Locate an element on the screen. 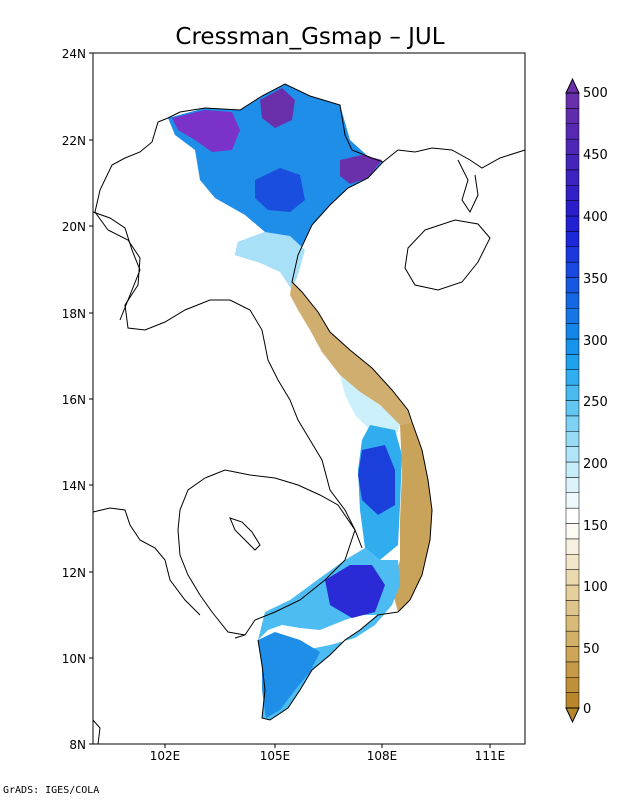  lat-axis: 24N 22N 20N 18N 16N 14N 12N 10N 8N is located at coordinates (77, 399).